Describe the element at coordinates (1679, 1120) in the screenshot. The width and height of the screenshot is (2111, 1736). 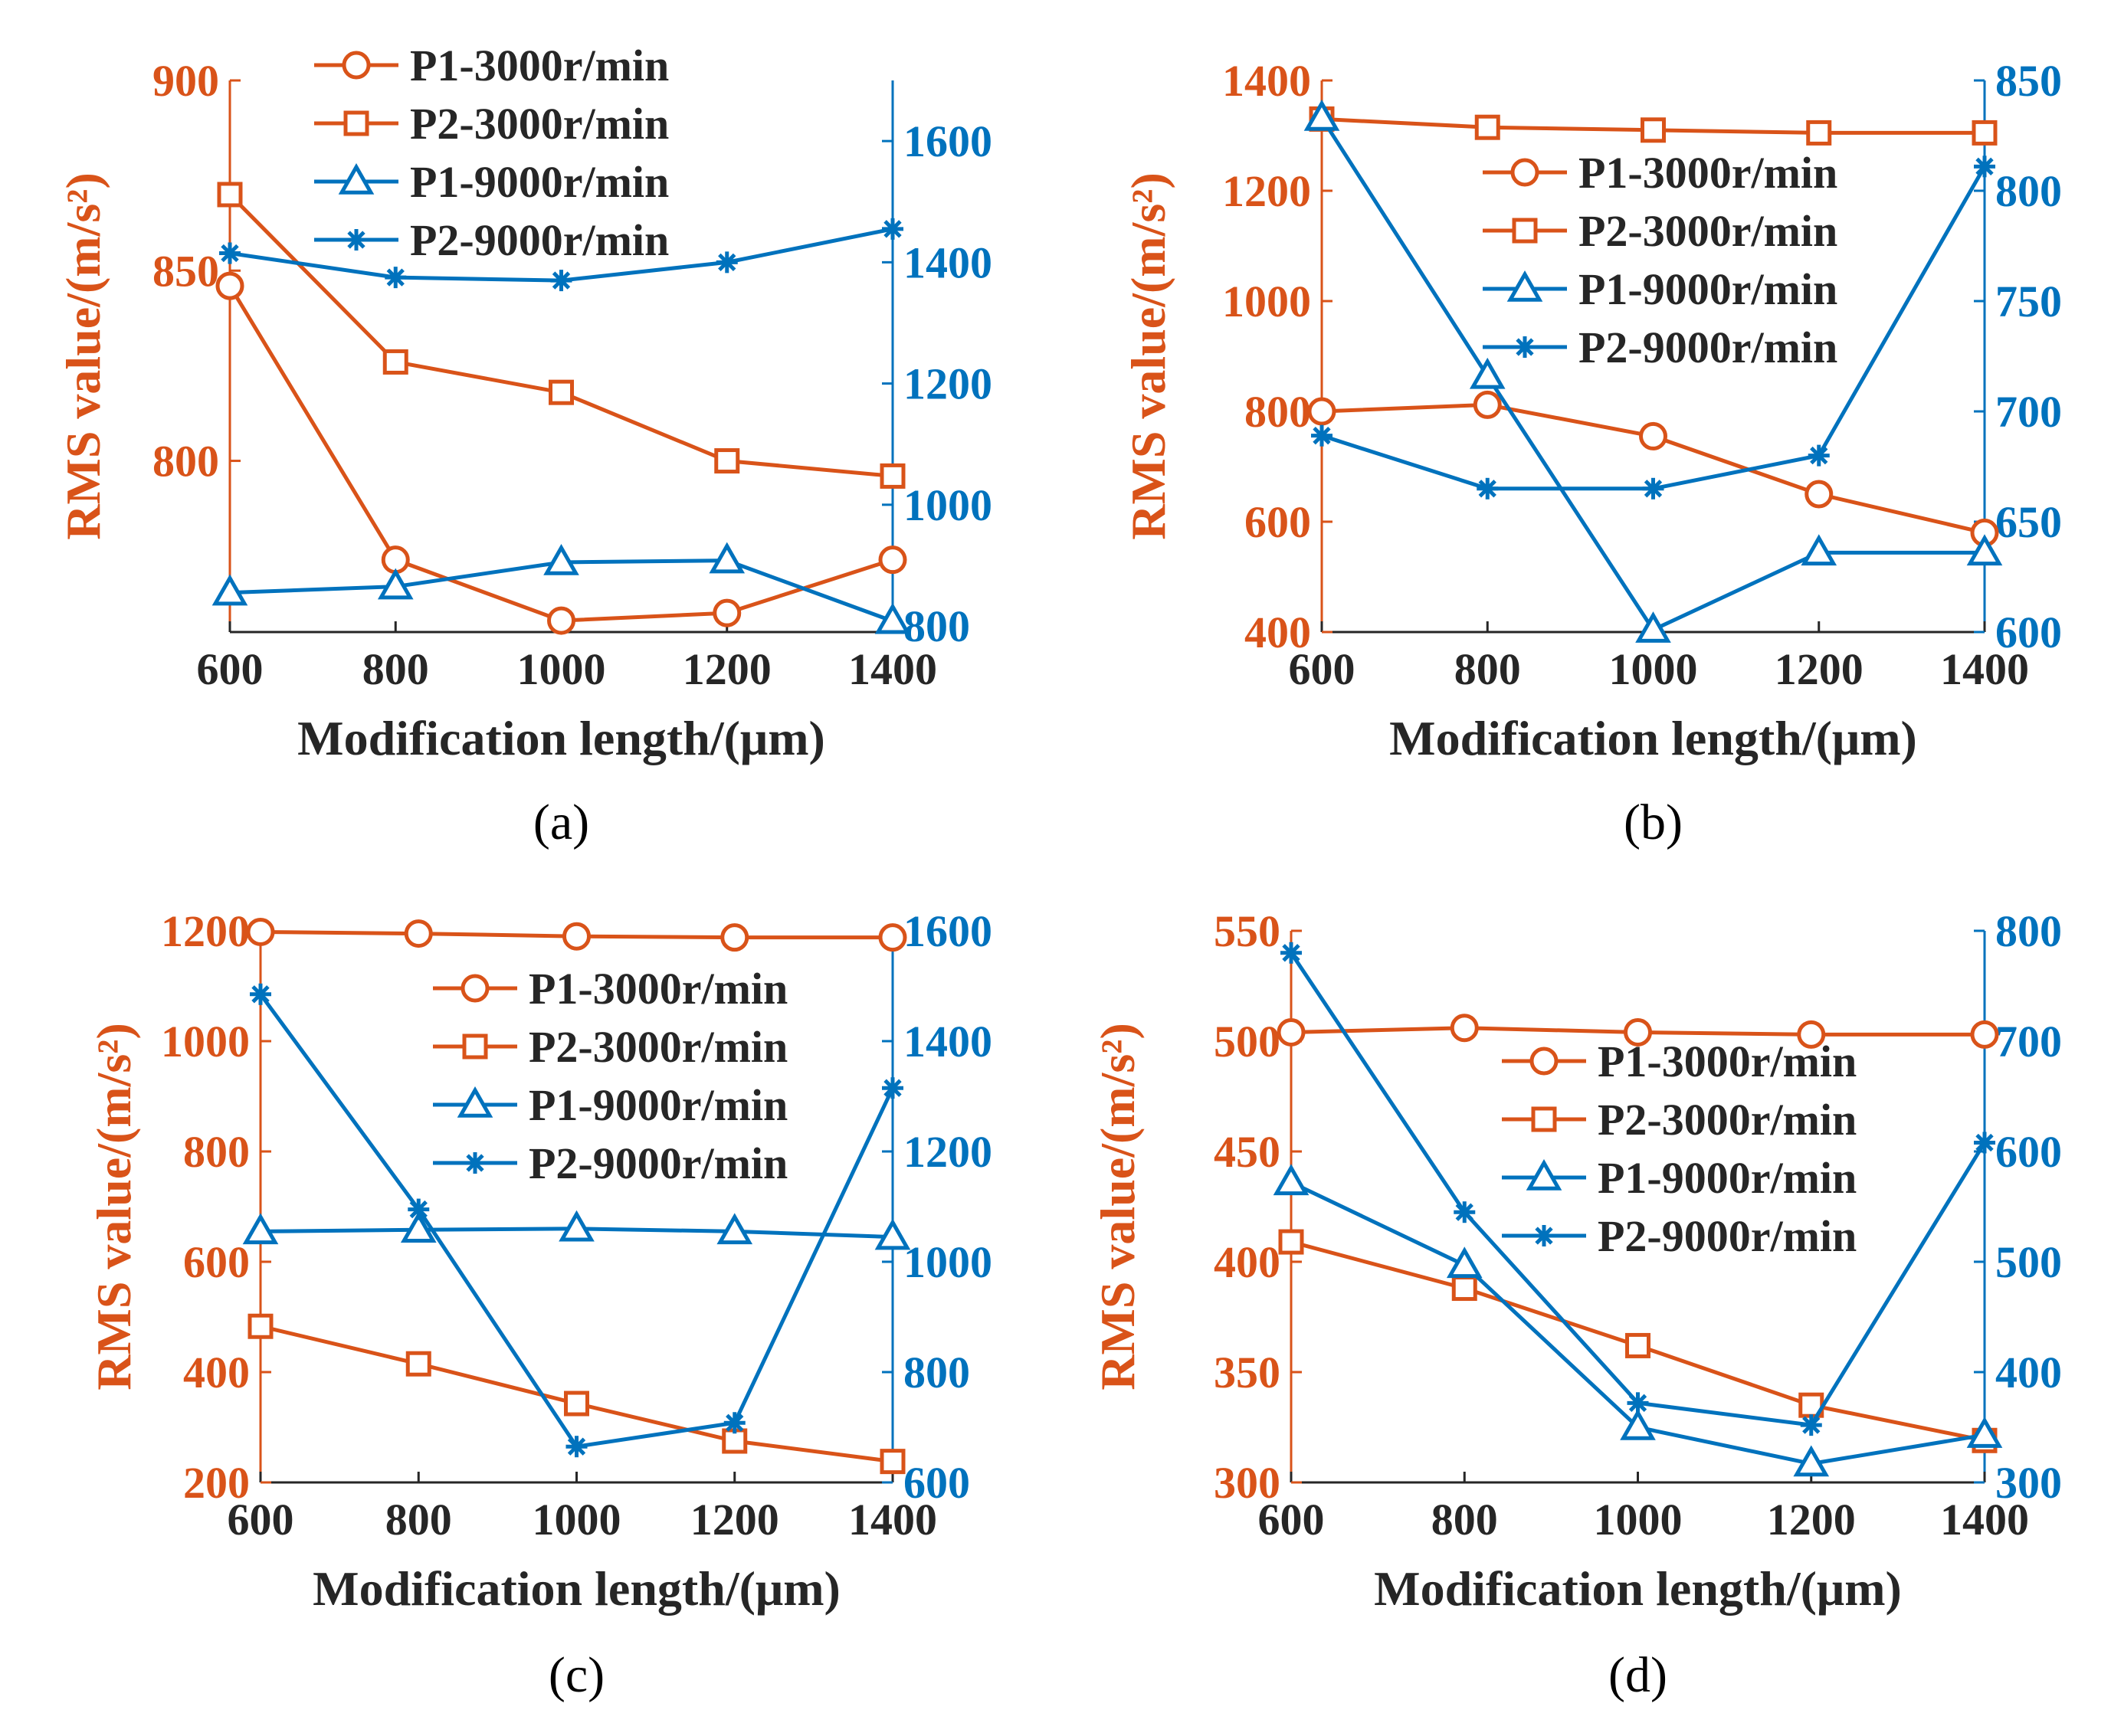
I see `legend-entry: P2-3000r/min` at that location.